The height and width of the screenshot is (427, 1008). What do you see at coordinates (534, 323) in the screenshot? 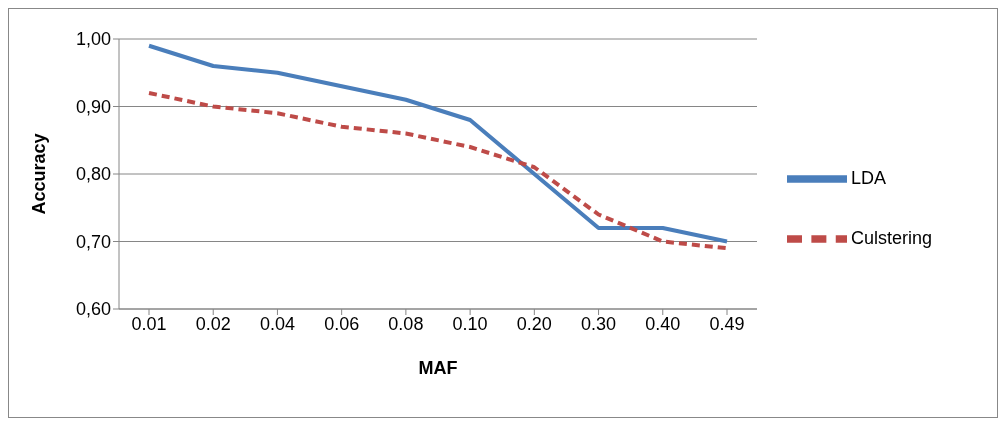
I see `x-tick-label: 0.20` at bounding box center [534, 323].